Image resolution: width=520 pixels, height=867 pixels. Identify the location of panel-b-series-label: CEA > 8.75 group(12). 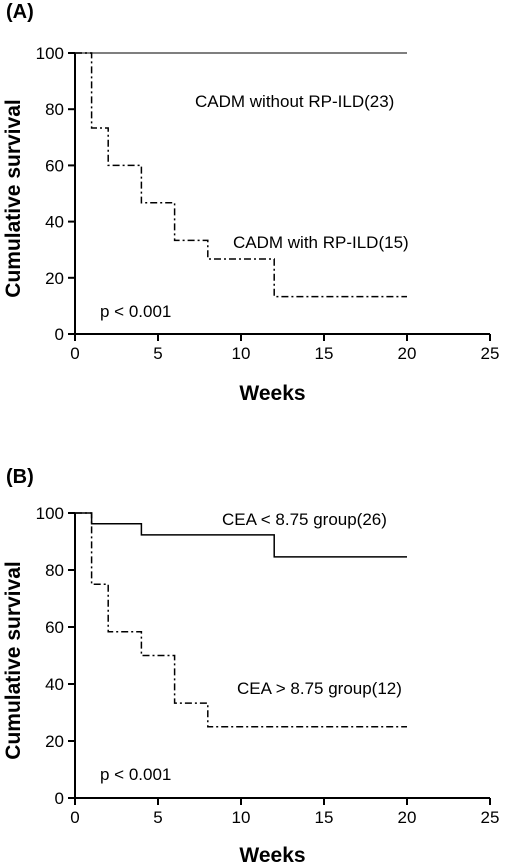
(319, 688).